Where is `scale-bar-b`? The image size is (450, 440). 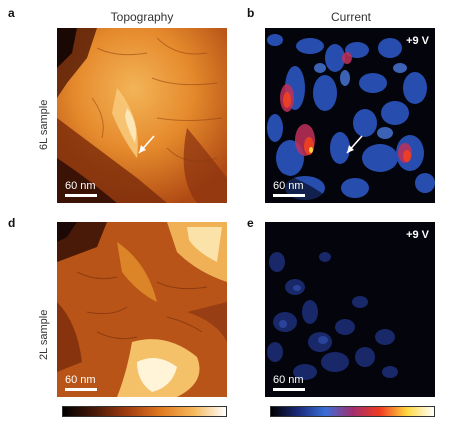
scale-bar-b is located at coordinates (289, 195).